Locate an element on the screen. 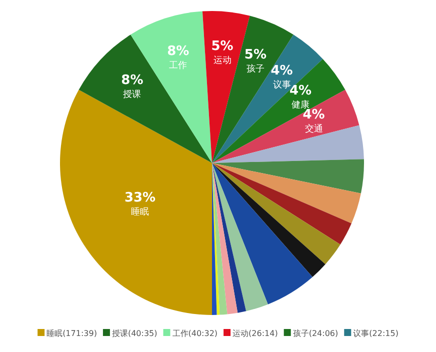 The width and height of the screenshot is (436, 352). data-label: 33% 睡眠 is located at coordinates (140, 204).